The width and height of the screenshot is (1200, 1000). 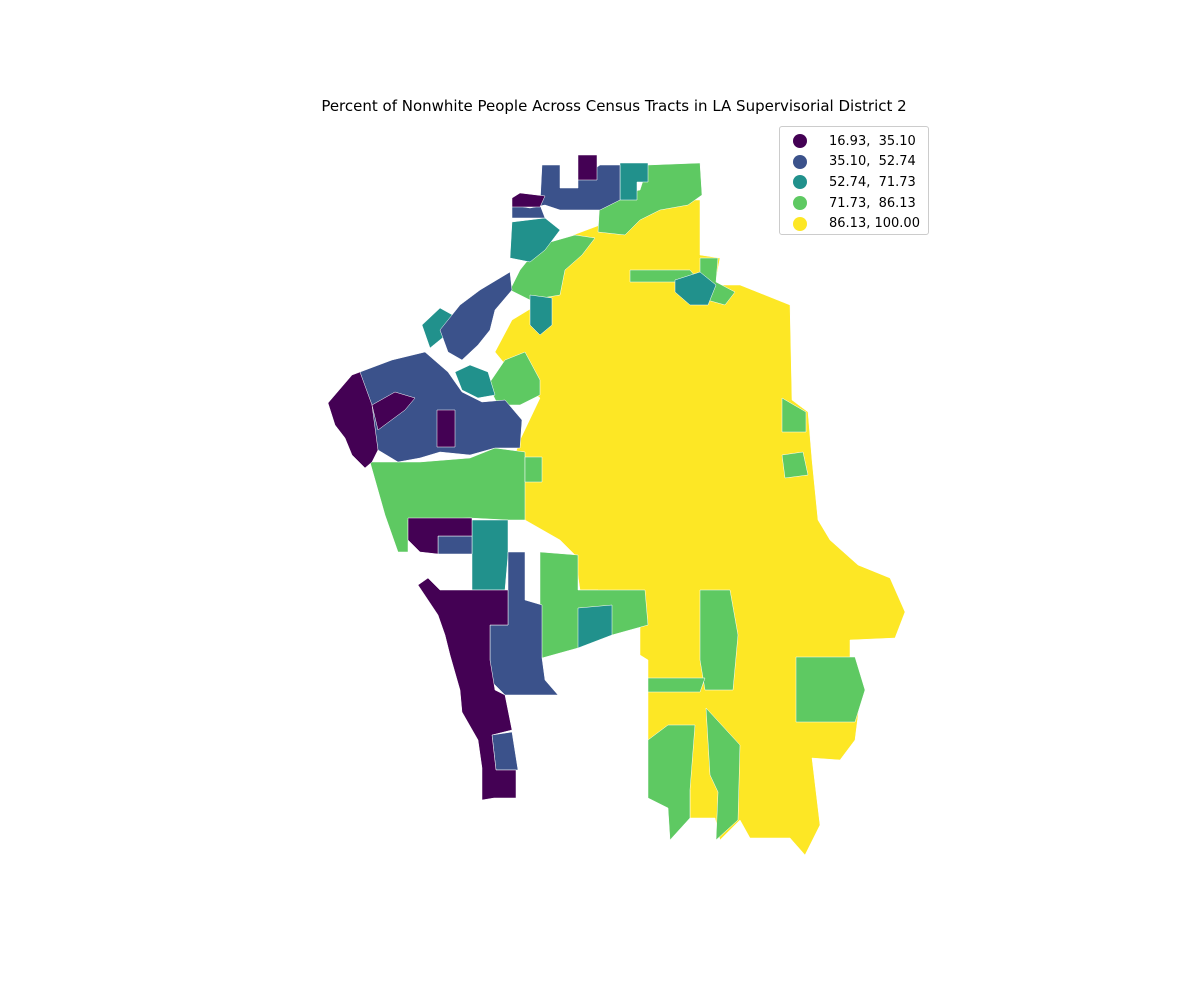 What do you see at coordinates (446, 428) in the screenshot?
I see `tract-region-purple-mid` at bounding box center [446, 428].